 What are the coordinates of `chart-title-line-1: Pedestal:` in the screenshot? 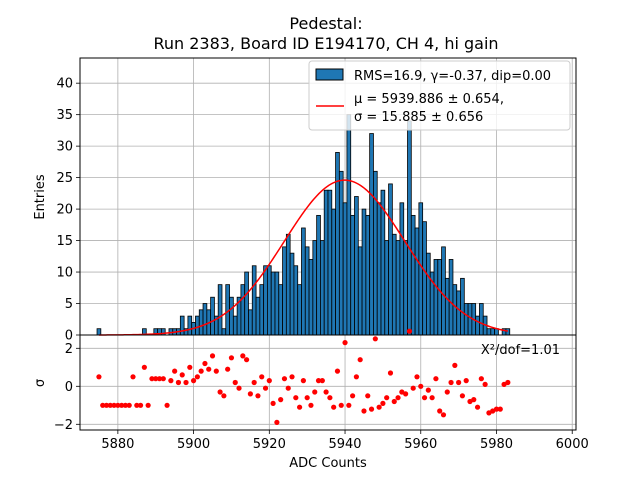 It's located at (325, 23).